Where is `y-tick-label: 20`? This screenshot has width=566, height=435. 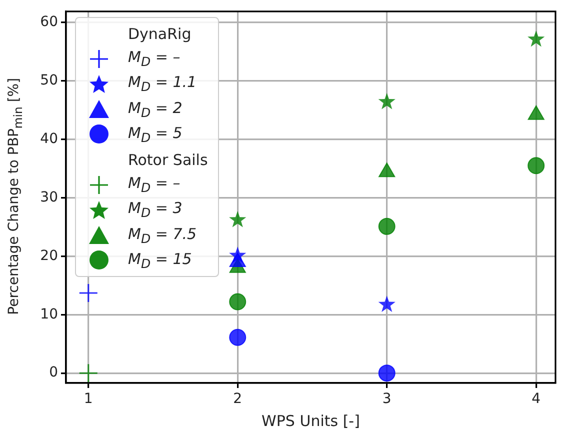 y-tick-label: 20 is located at coordinates (49, 256).